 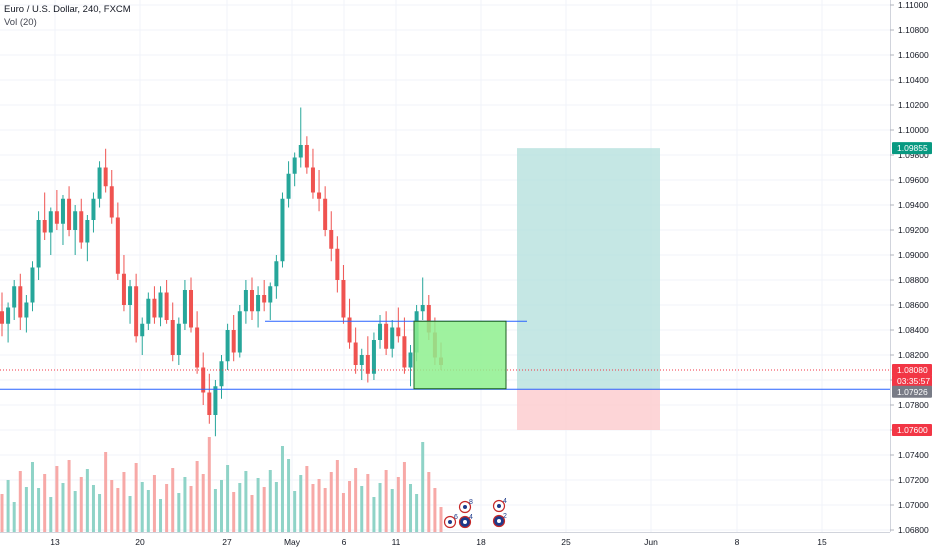 What do you see at coordinates (475, 513) in the screenshot?
I see `event-markers: 6 4 8 2 4` at bounding box center [475, 513].